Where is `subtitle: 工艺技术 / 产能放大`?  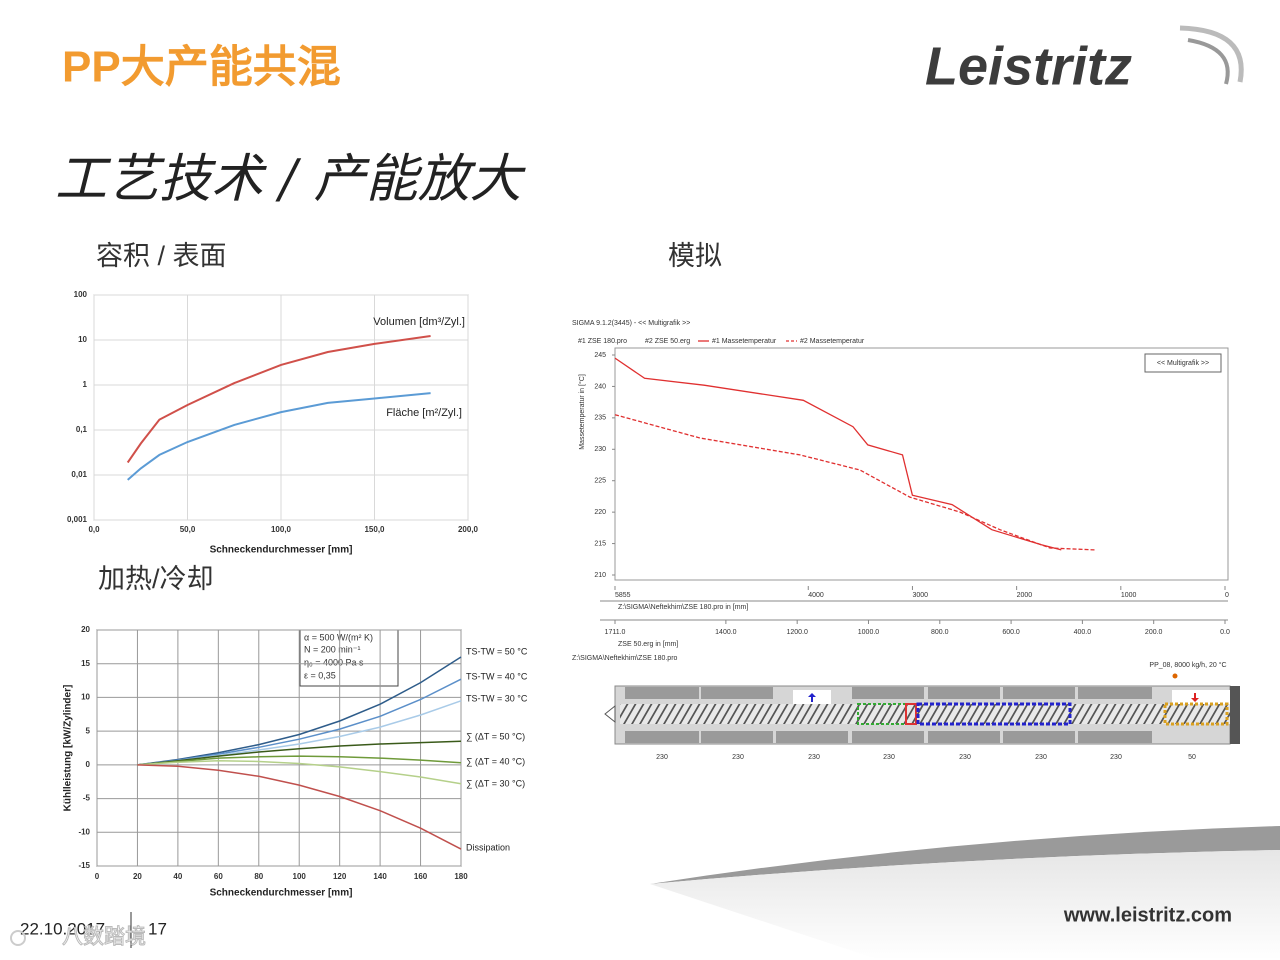 subtitle: 工艺技术 / 产能放大 is located at coordinates (291, 180).